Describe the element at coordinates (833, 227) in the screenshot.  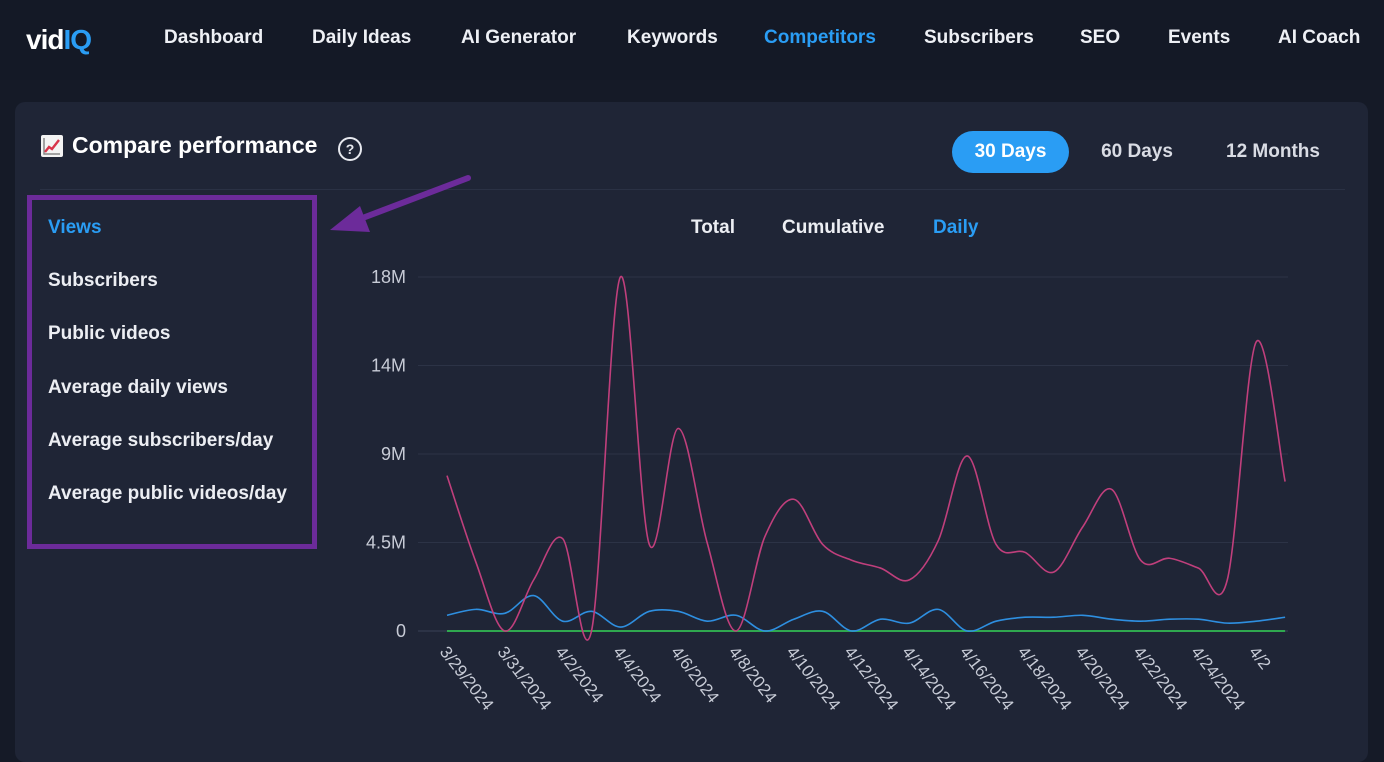
I see `mode-cumulative-tab: Cumulative` at that location.